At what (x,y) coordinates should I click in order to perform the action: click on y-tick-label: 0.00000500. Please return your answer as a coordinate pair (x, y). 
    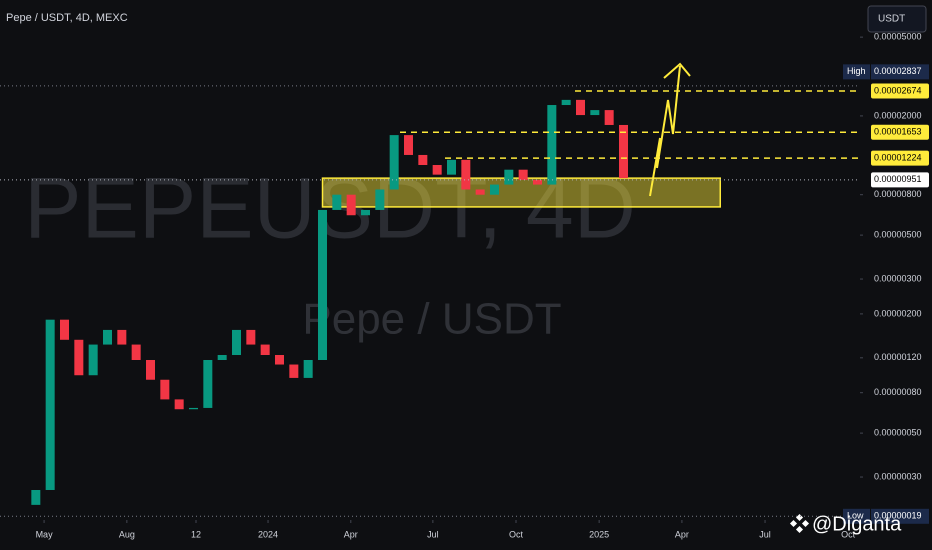
    Looking at the image, I should click on (898, 234).